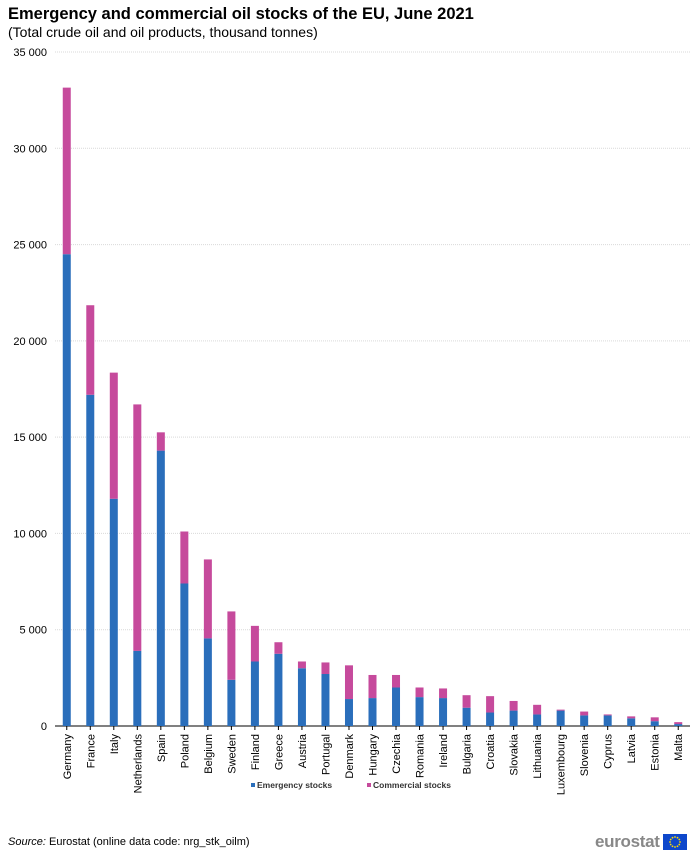 Image resolution: width=700 pixels, height=854 pixels. I want to click on bar-commercial-france, so click(90, 350).